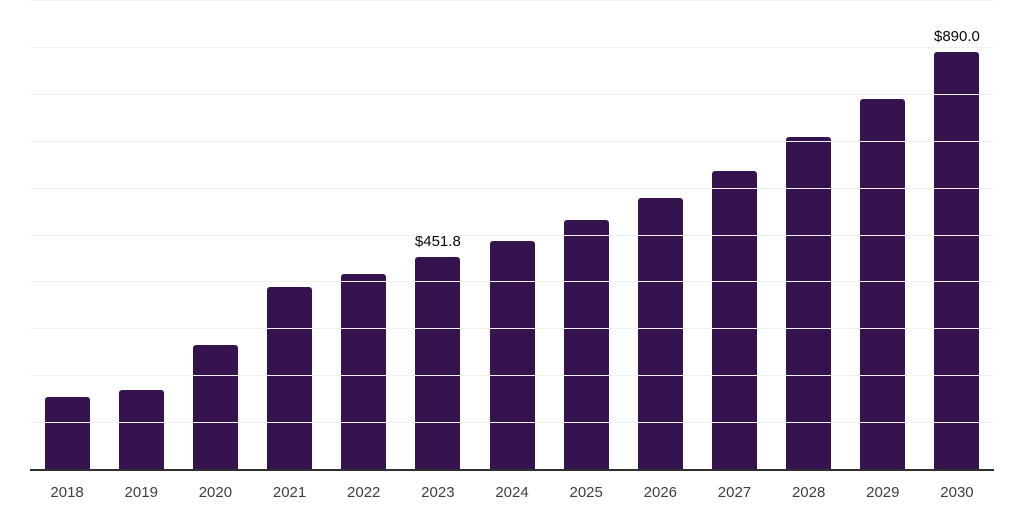 Image resolution: width=1024 pixels, height=512 pixels. I want to click on bar-slot-2018, so click(67, 234).